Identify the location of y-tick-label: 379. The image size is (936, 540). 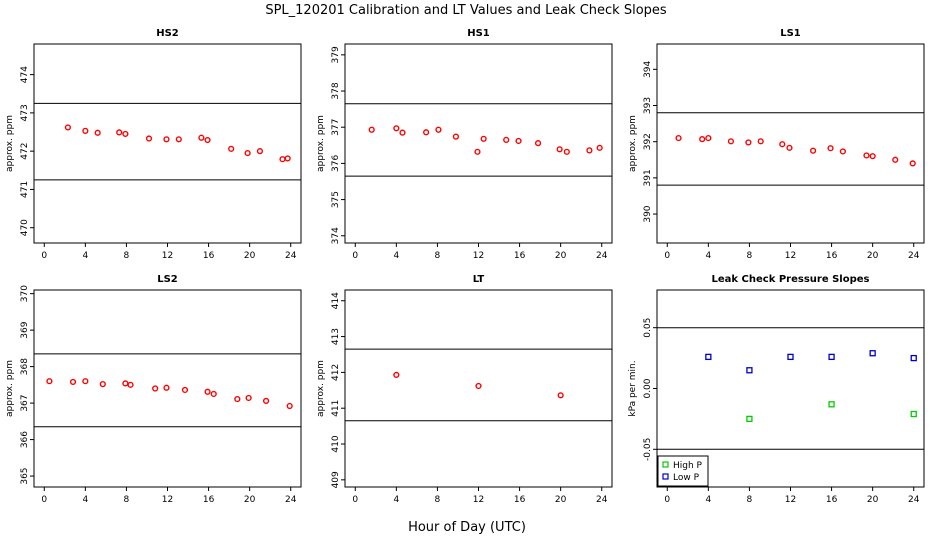
(336, 54).